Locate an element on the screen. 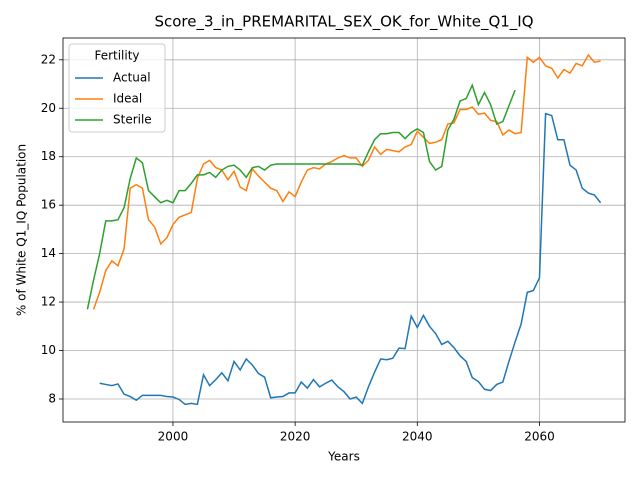 The image size is (640, 480). x-tick-label: 2040 is located at coordinates (417, 437).